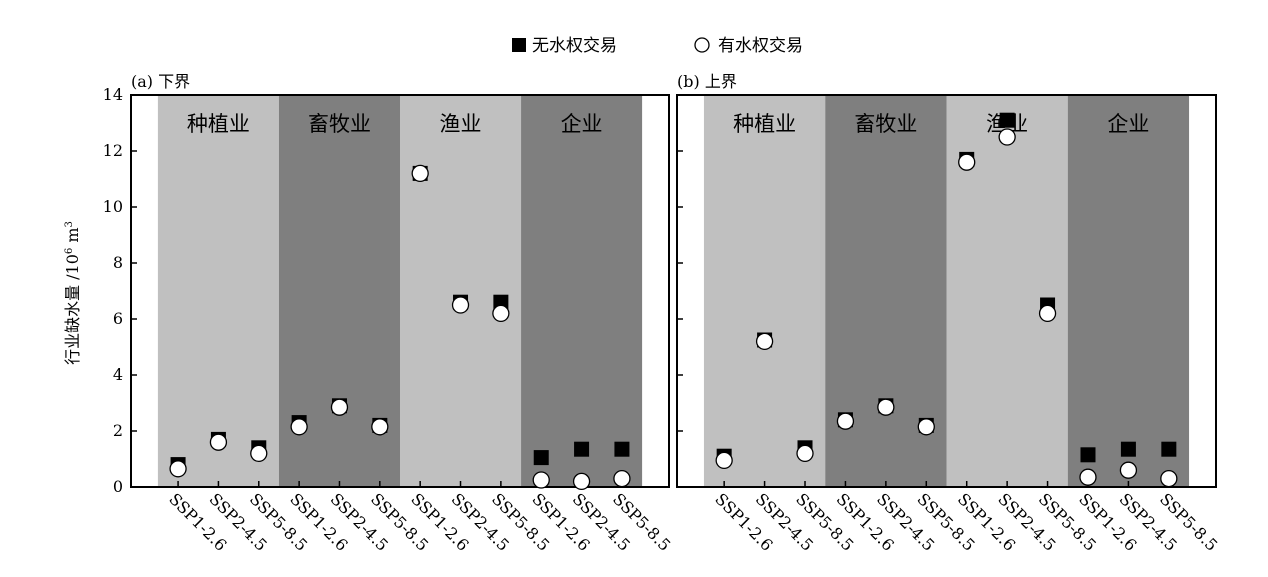 The image size is (1268, 577). I want to click on y-tick-label: 4, so click(118, 374).